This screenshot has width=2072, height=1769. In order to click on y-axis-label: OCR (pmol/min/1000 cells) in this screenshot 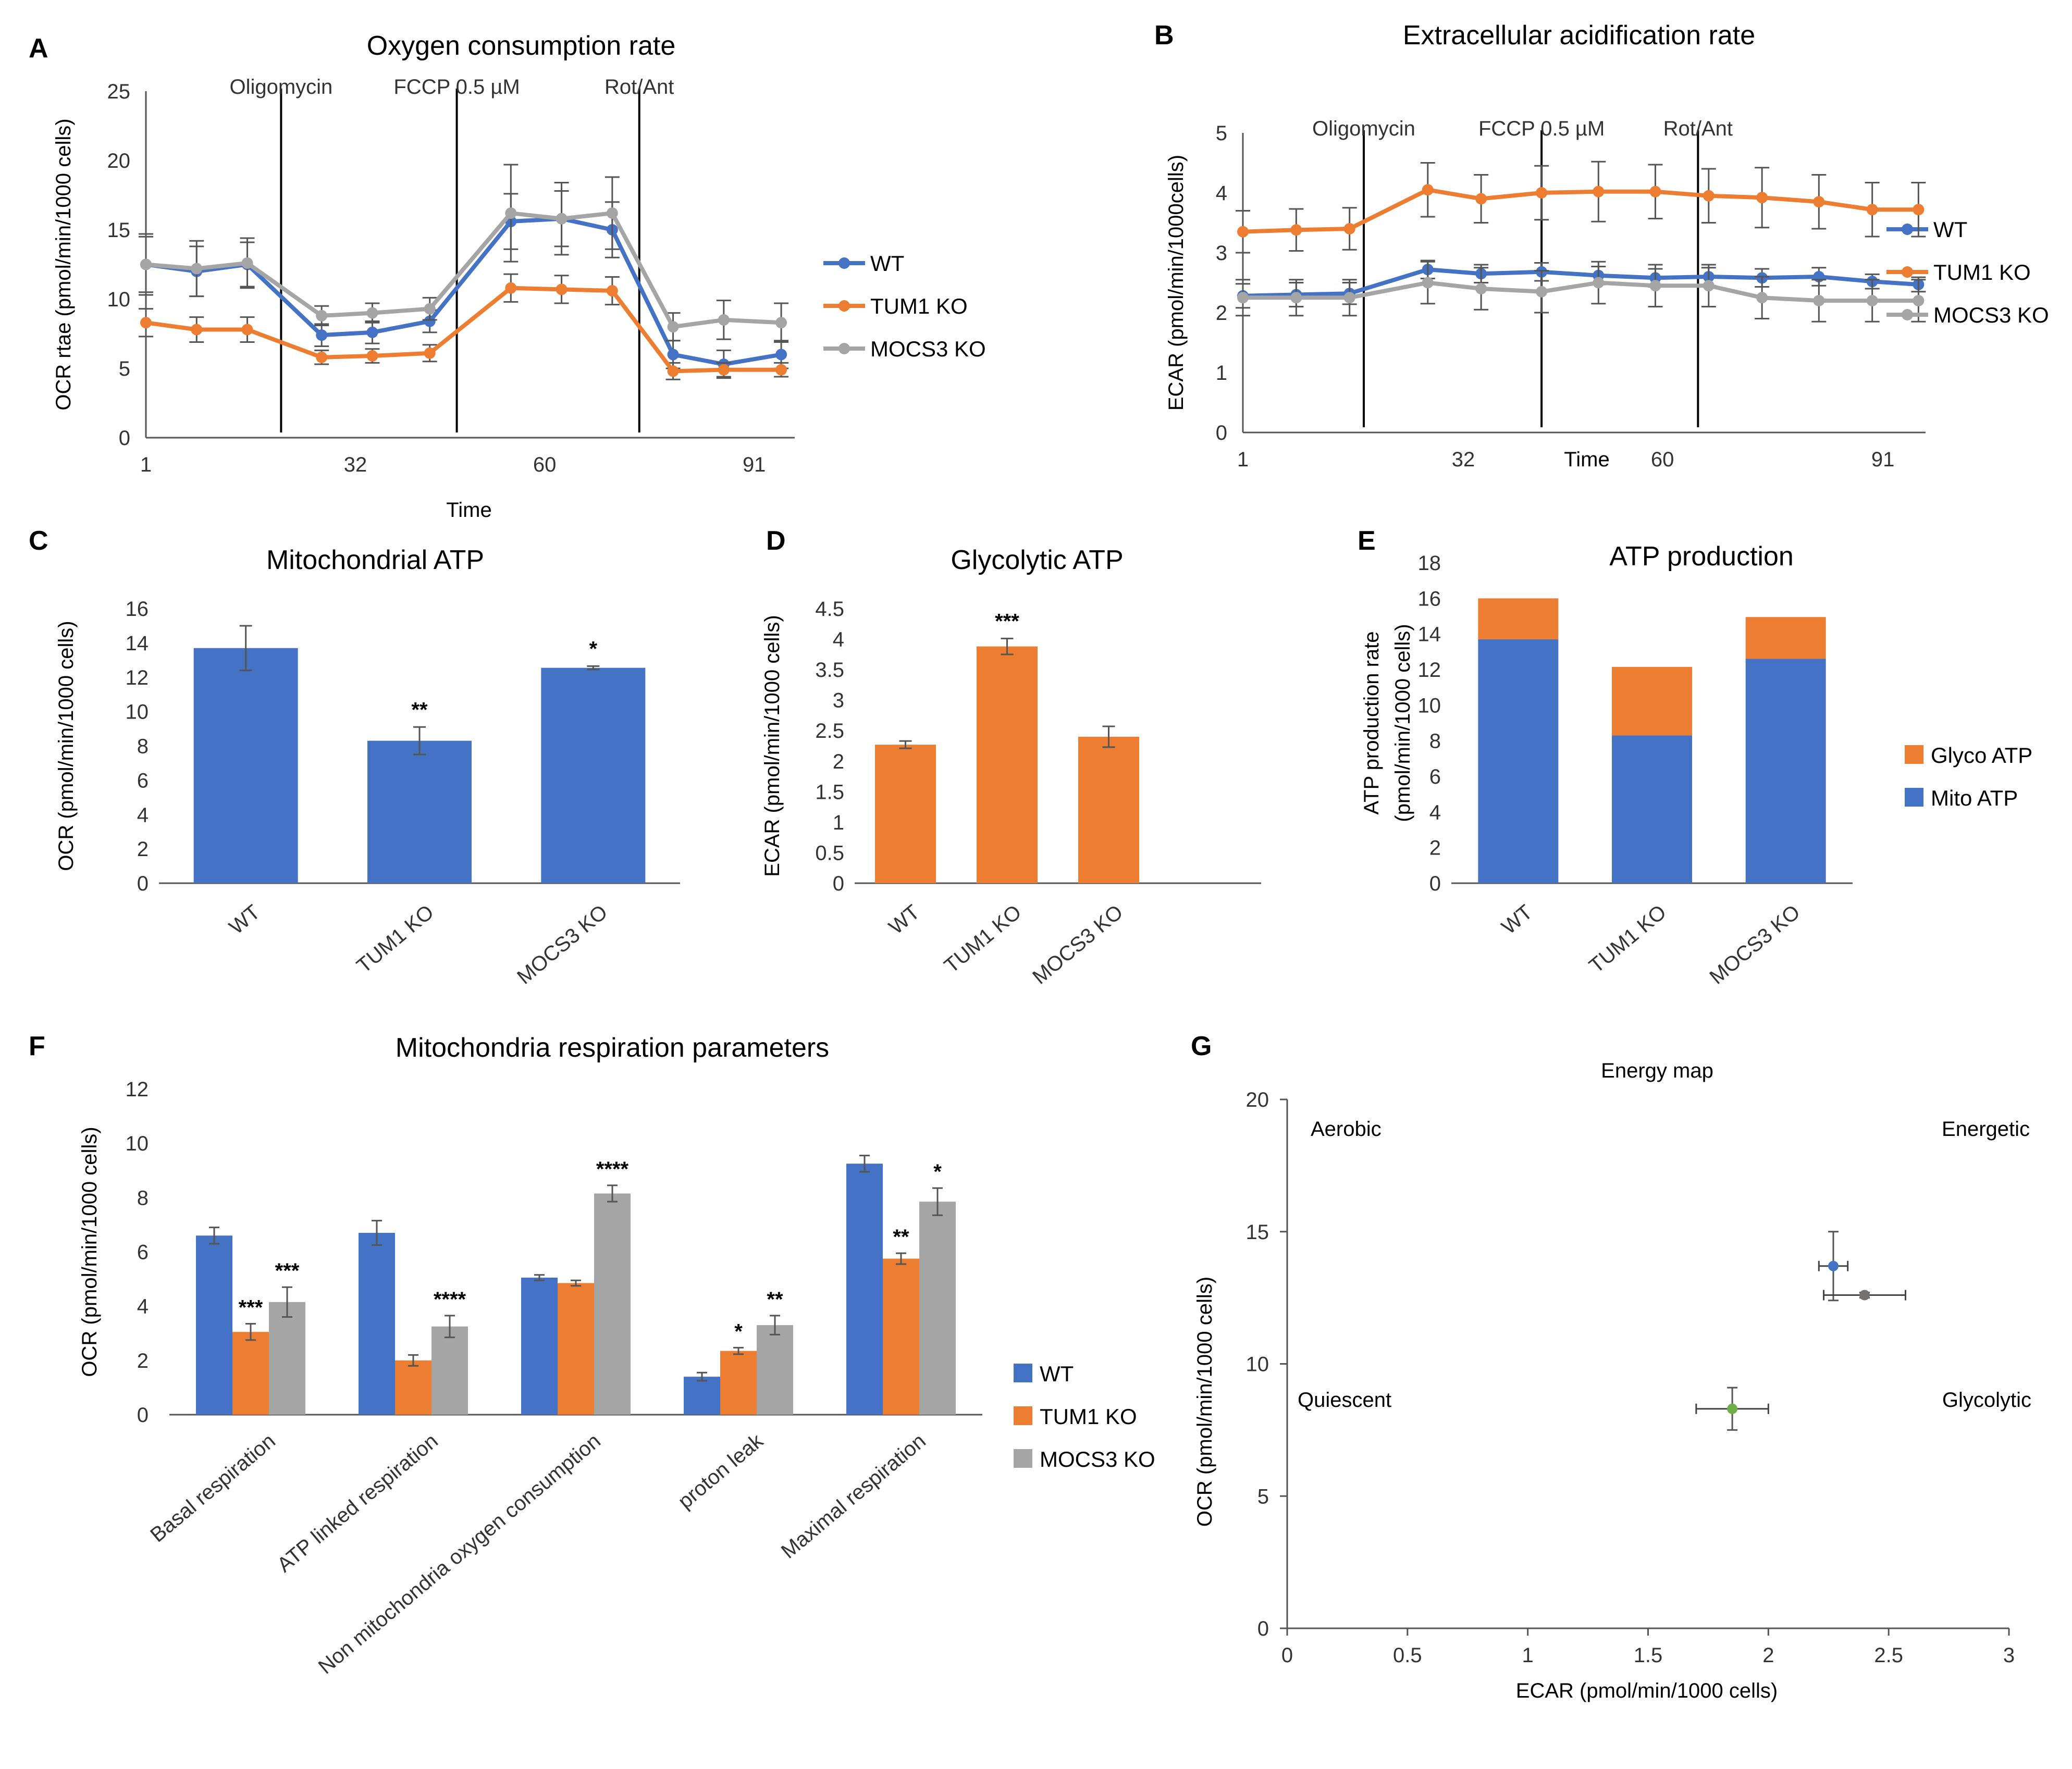, I will do `click(1204, 1402)`.